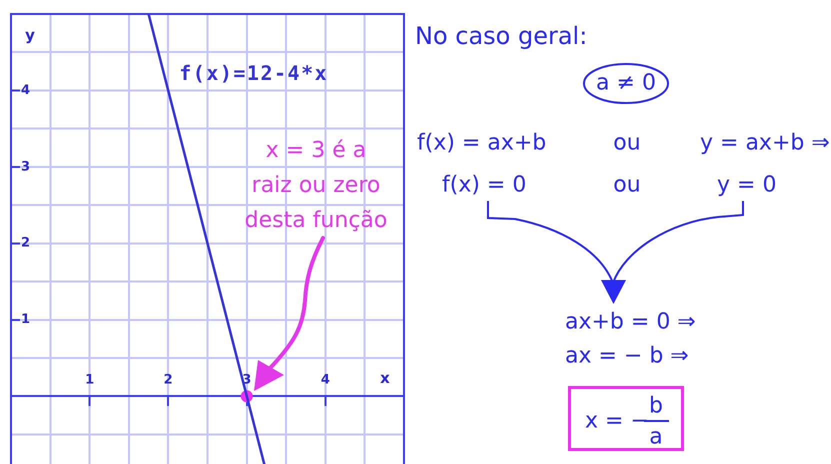 The image size is (831, 464). Describe the element at coordinates (656, 406) in the screenshot. I see `text: b` at that location.